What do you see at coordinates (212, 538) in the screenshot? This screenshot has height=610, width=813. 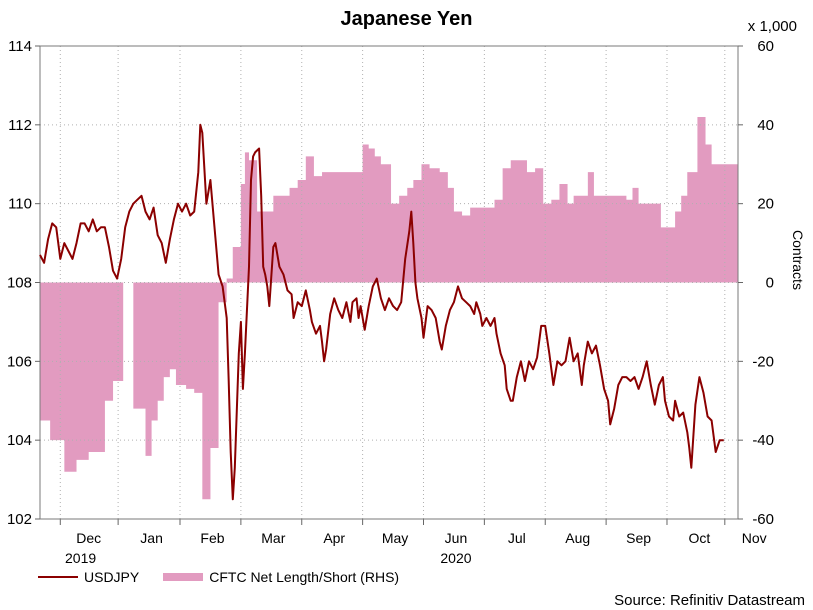 I see `x-month-label: Feb` at bounding box center [212, 538].